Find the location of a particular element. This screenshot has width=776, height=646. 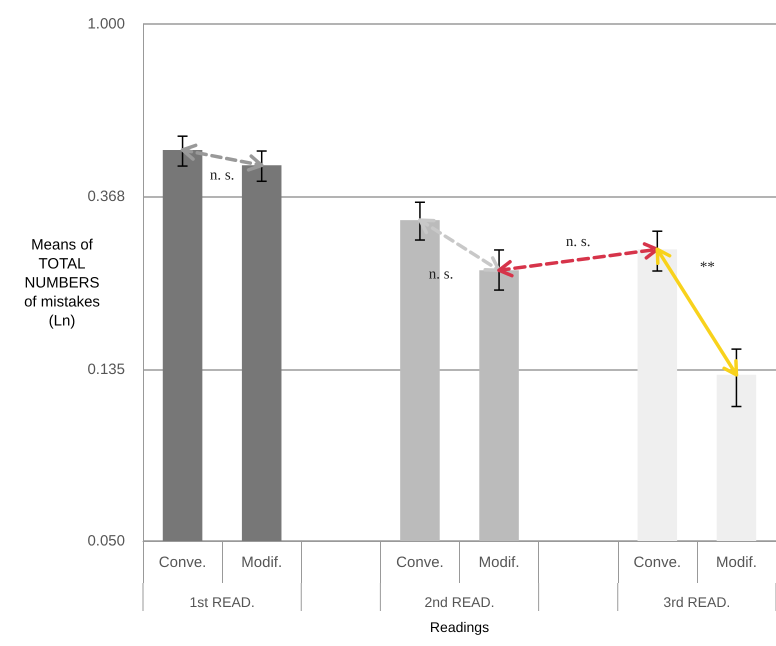

annotation: ** is located at coordinates (707, 267).